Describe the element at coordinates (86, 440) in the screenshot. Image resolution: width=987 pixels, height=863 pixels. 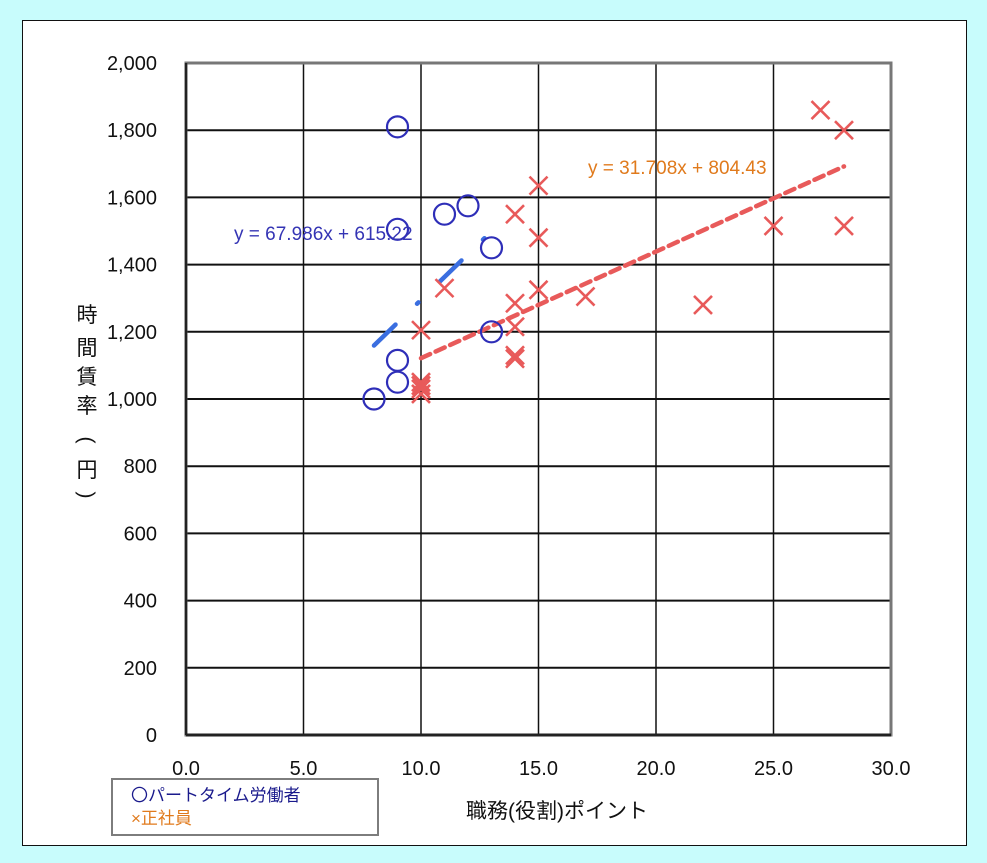
I see `y-title-char: (` at that location.